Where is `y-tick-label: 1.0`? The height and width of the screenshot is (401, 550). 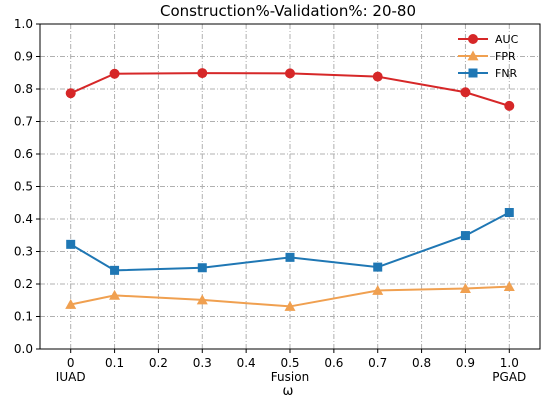
y-tick-label: 1.0 is located at coordinates (23, 24).